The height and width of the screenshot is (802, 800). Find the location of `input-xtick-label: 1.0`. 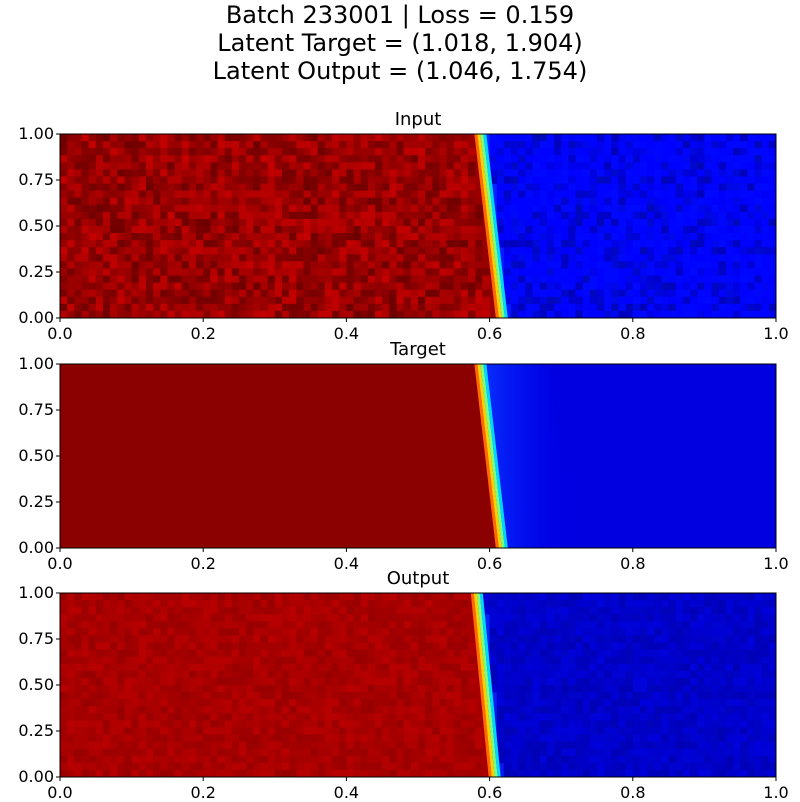

input-xtick-label: 1.0 is located at coordinates (776, 333).